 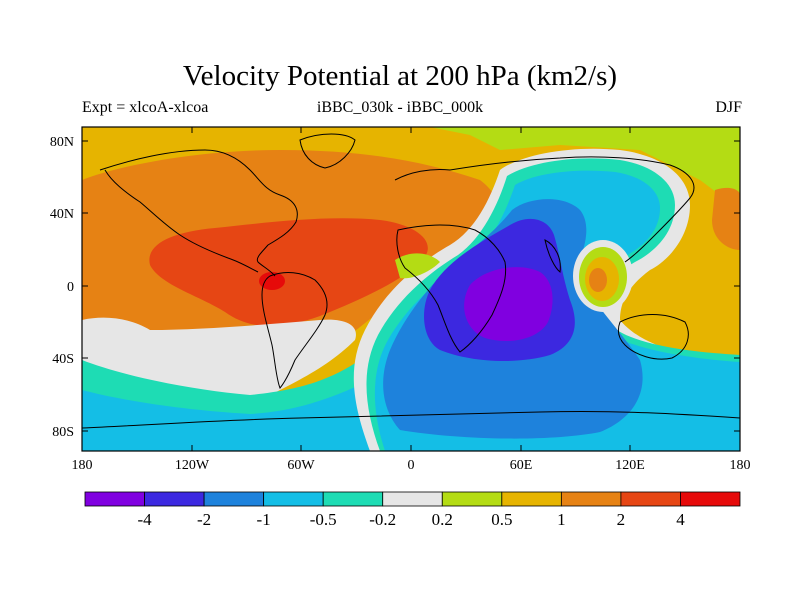 What do you see at coordinates (327, 151) in the screenshot?
I see `coast-greenland` at bounding box center [327, 151].